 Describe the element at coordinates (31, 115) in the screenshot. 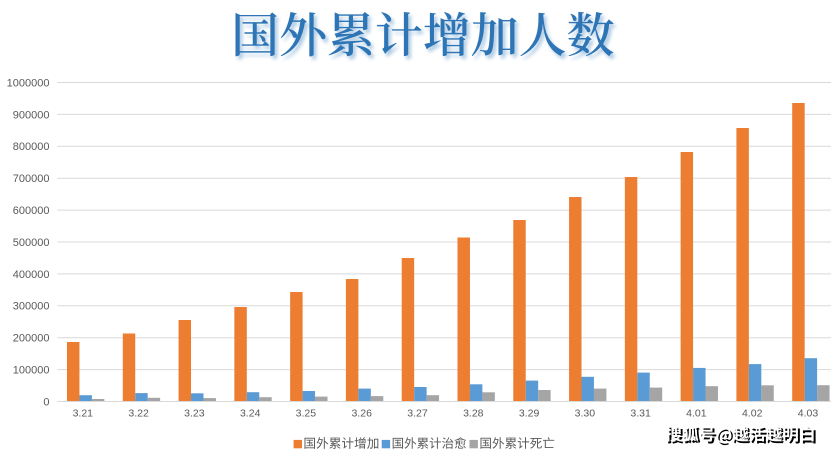

I see `svg-text: 900000` at that location.